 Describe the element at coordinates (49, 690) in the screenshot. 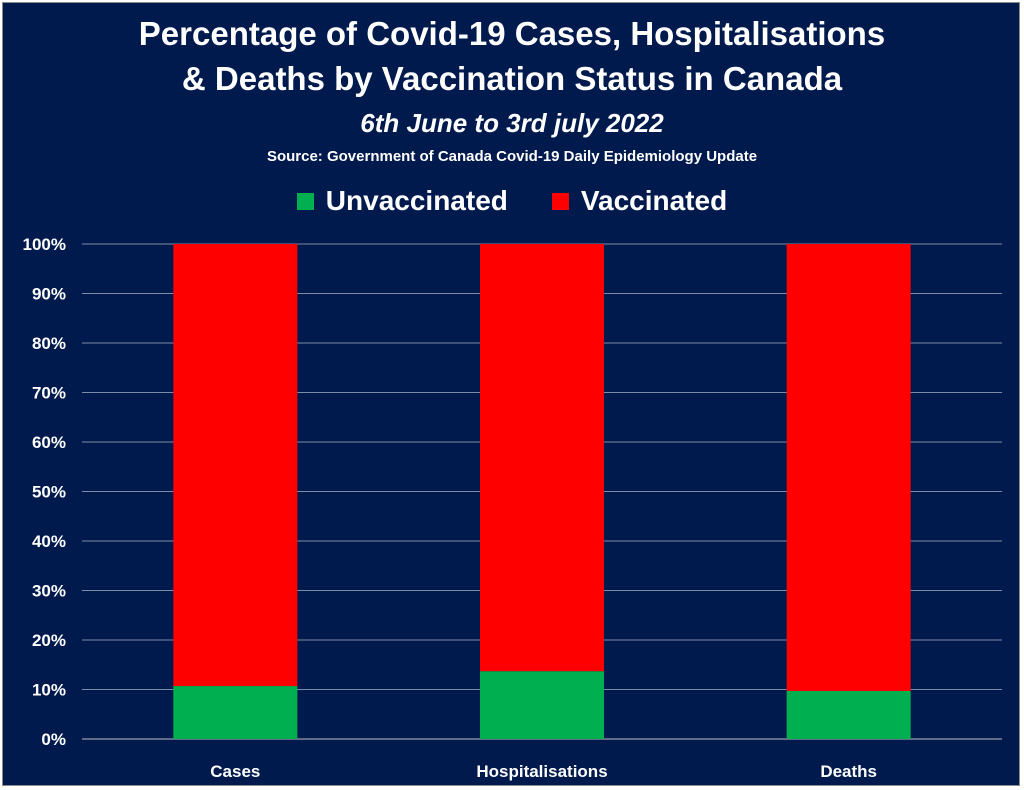

I see `y-tick-label: 10%` at that location.